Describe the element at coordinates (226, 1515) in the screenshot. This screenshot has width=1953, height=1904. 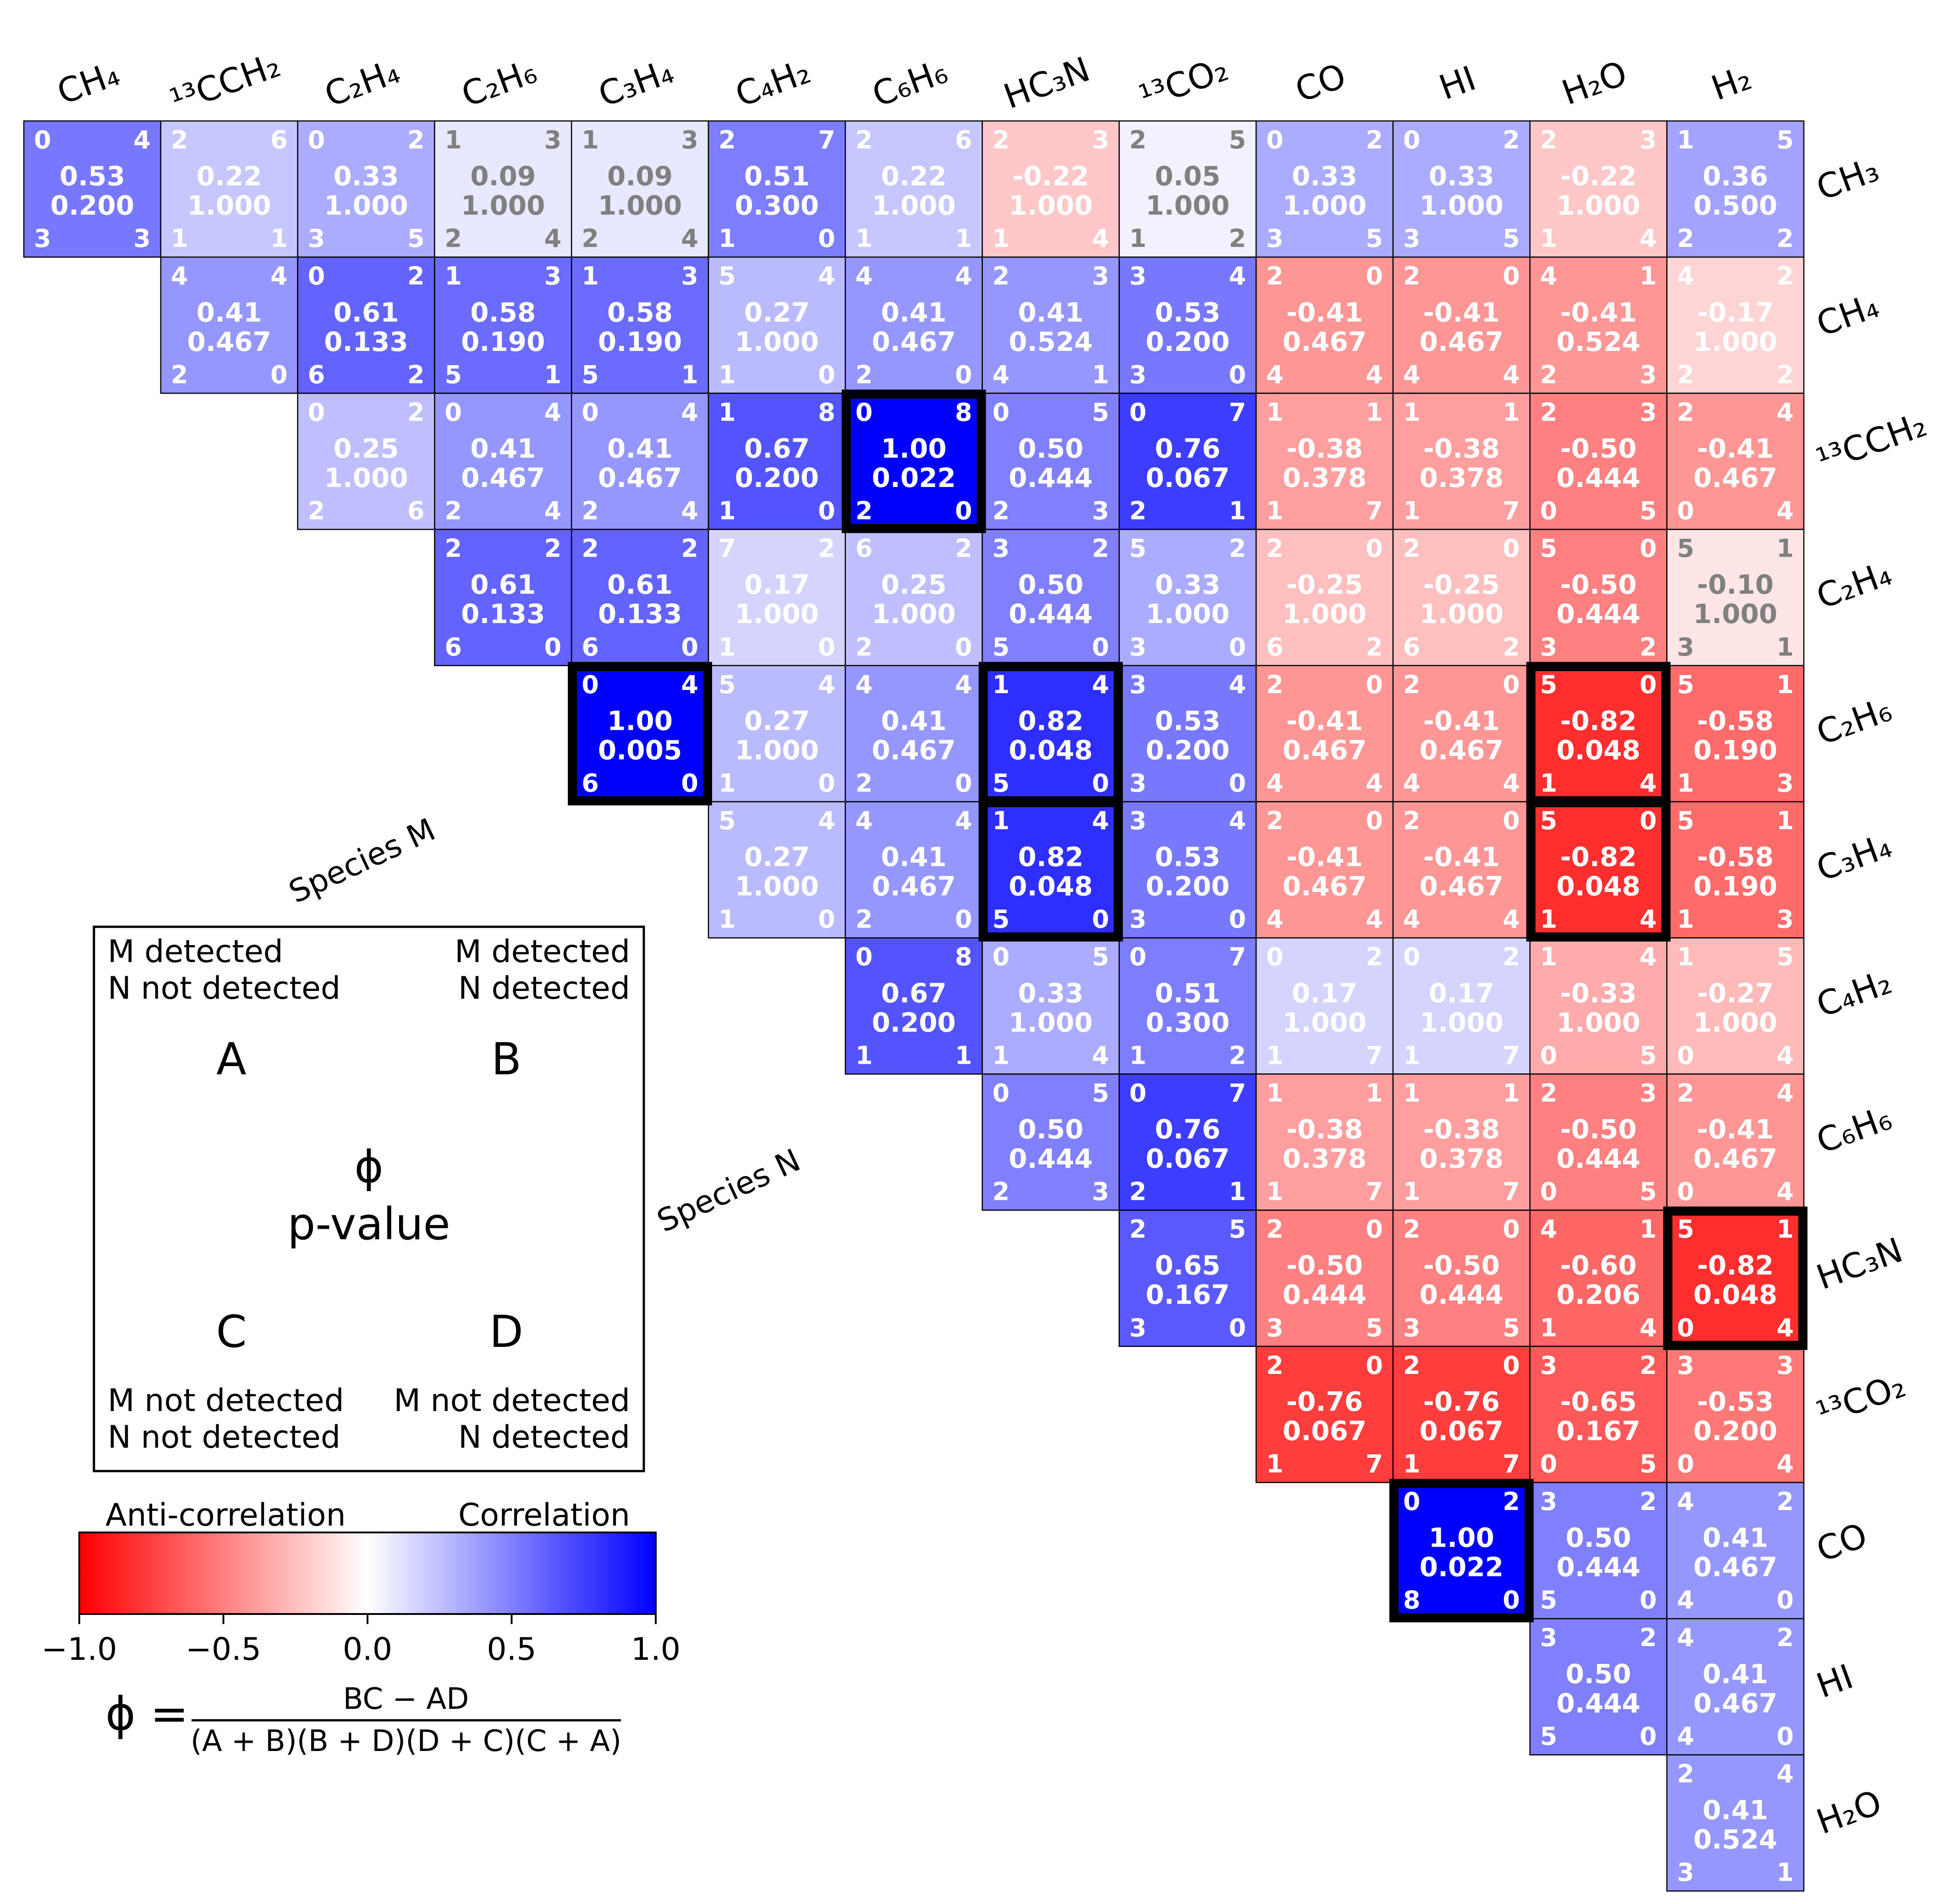
I see `colorbar-label-left: Anti-correlation` at that location.